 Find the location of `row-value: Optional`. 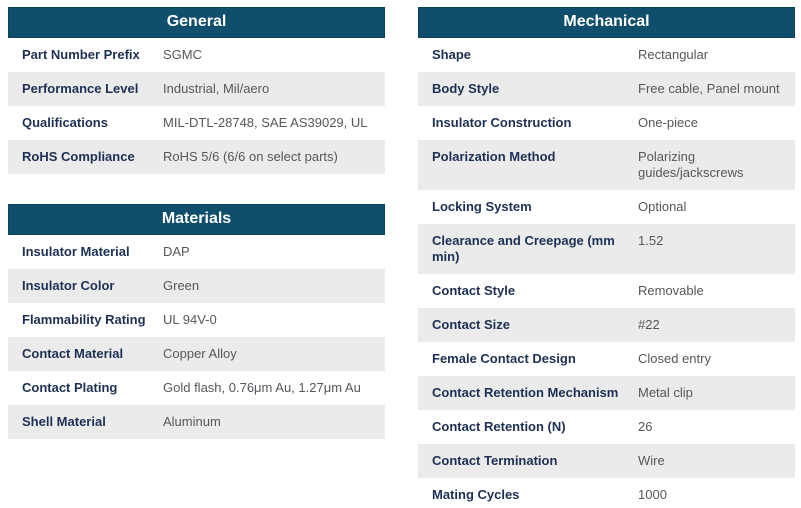

row-value: Optional is located at coordinates (662, 206).